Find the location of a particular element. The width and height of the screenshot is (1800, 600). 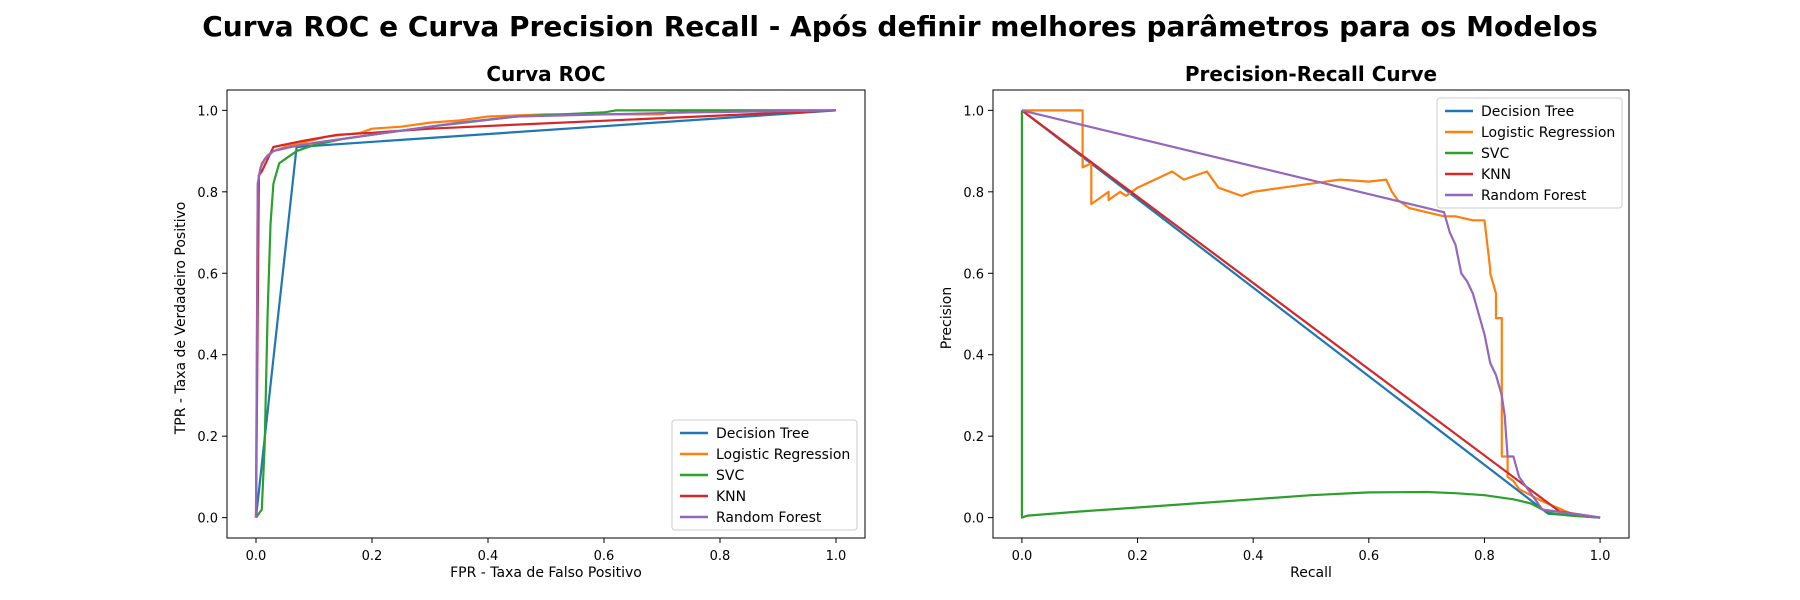

pr-legend-label-knn: KNN is located at coordinates (1496, 175).